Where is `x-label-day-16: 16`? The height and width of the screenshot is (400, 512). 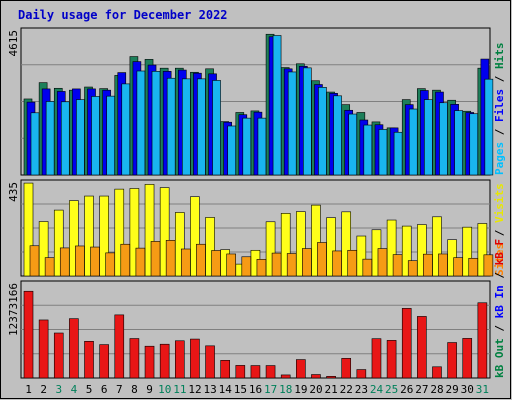
x-label-day-16: 16 is located at coordinates (255, 389).